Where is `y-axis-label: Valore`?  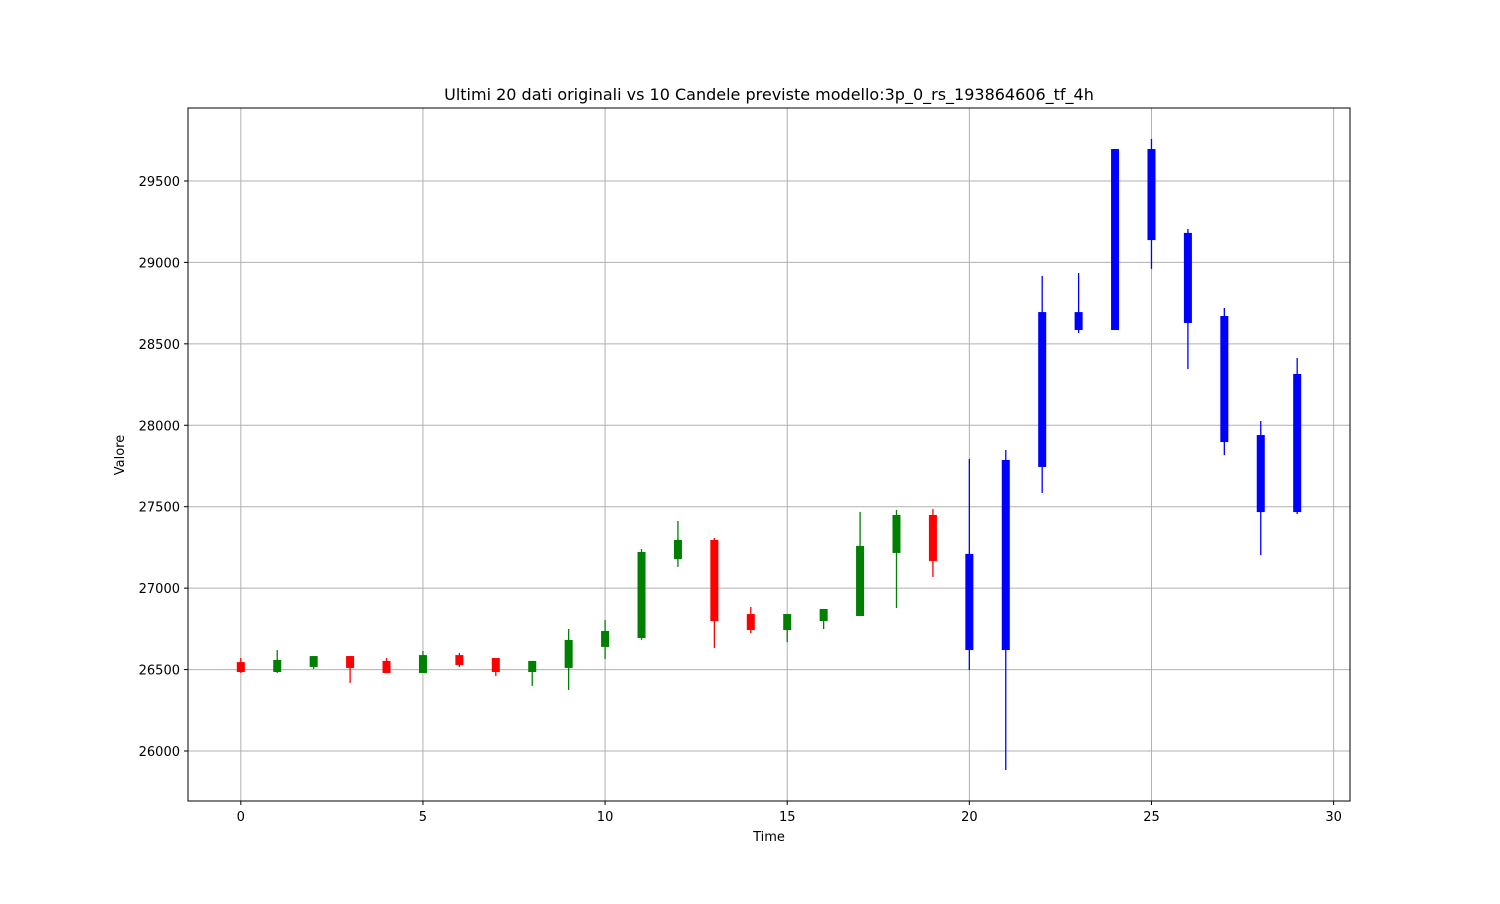
y-axis-label: Valore is located at coordinates (120, 455).